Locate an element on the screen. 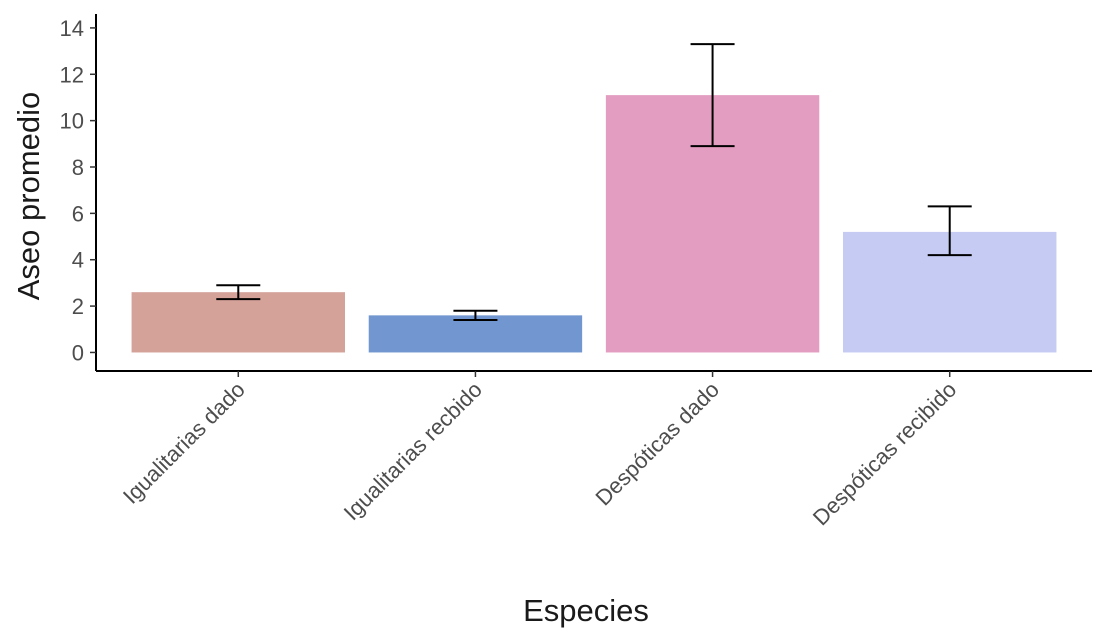  y-tick-label: 2 is located at coordinates (78, 306).